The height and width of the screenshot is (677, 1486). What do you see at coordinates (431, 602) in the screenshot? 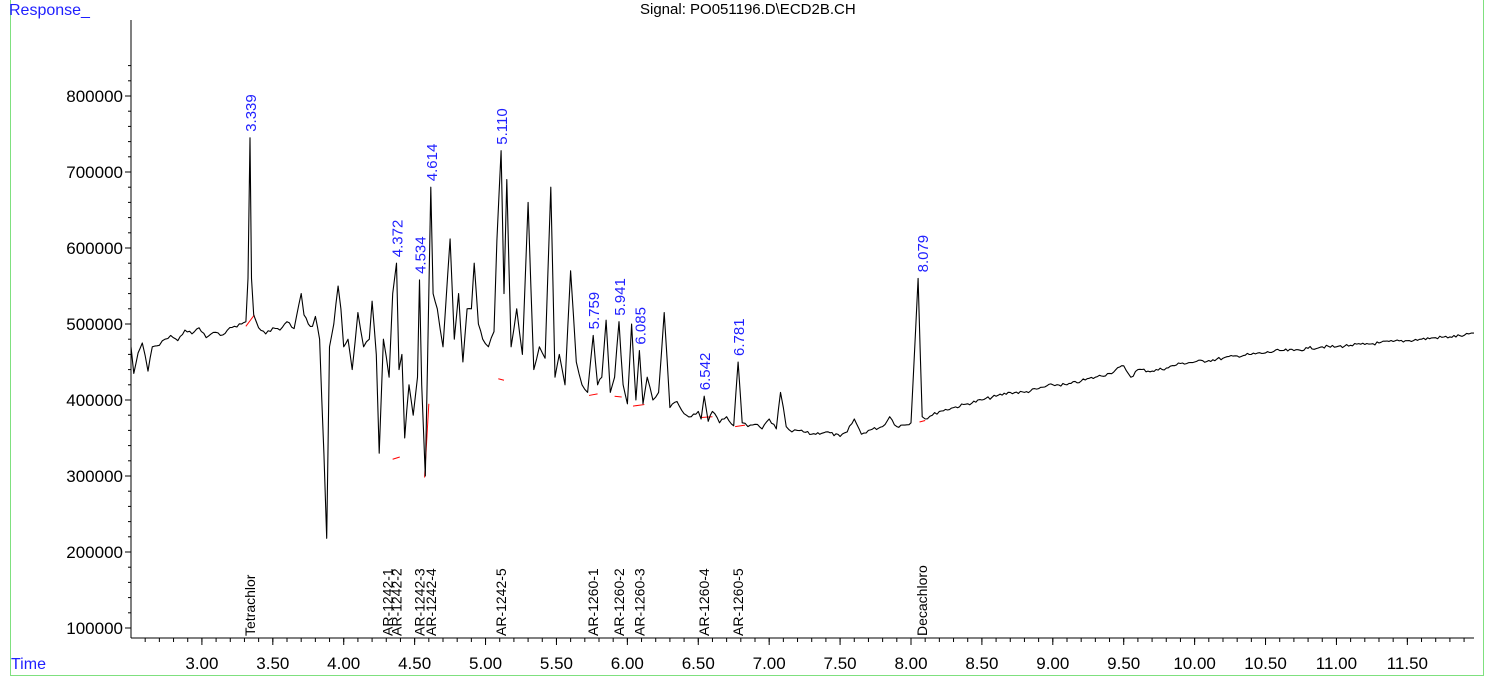
I see `compound-label: AR-1242-4` at bounding box center [431, 602].